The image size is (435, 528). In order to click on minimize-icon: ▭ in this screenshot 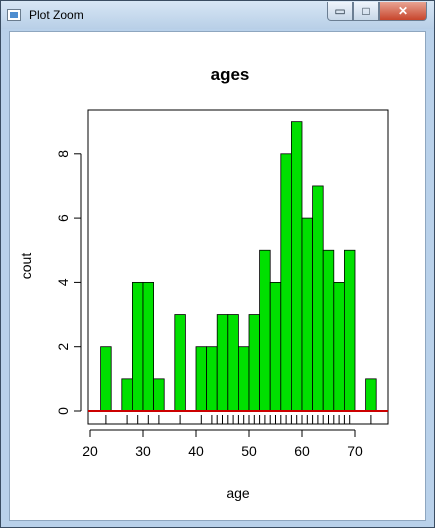, I will do `click(340, 11)`.